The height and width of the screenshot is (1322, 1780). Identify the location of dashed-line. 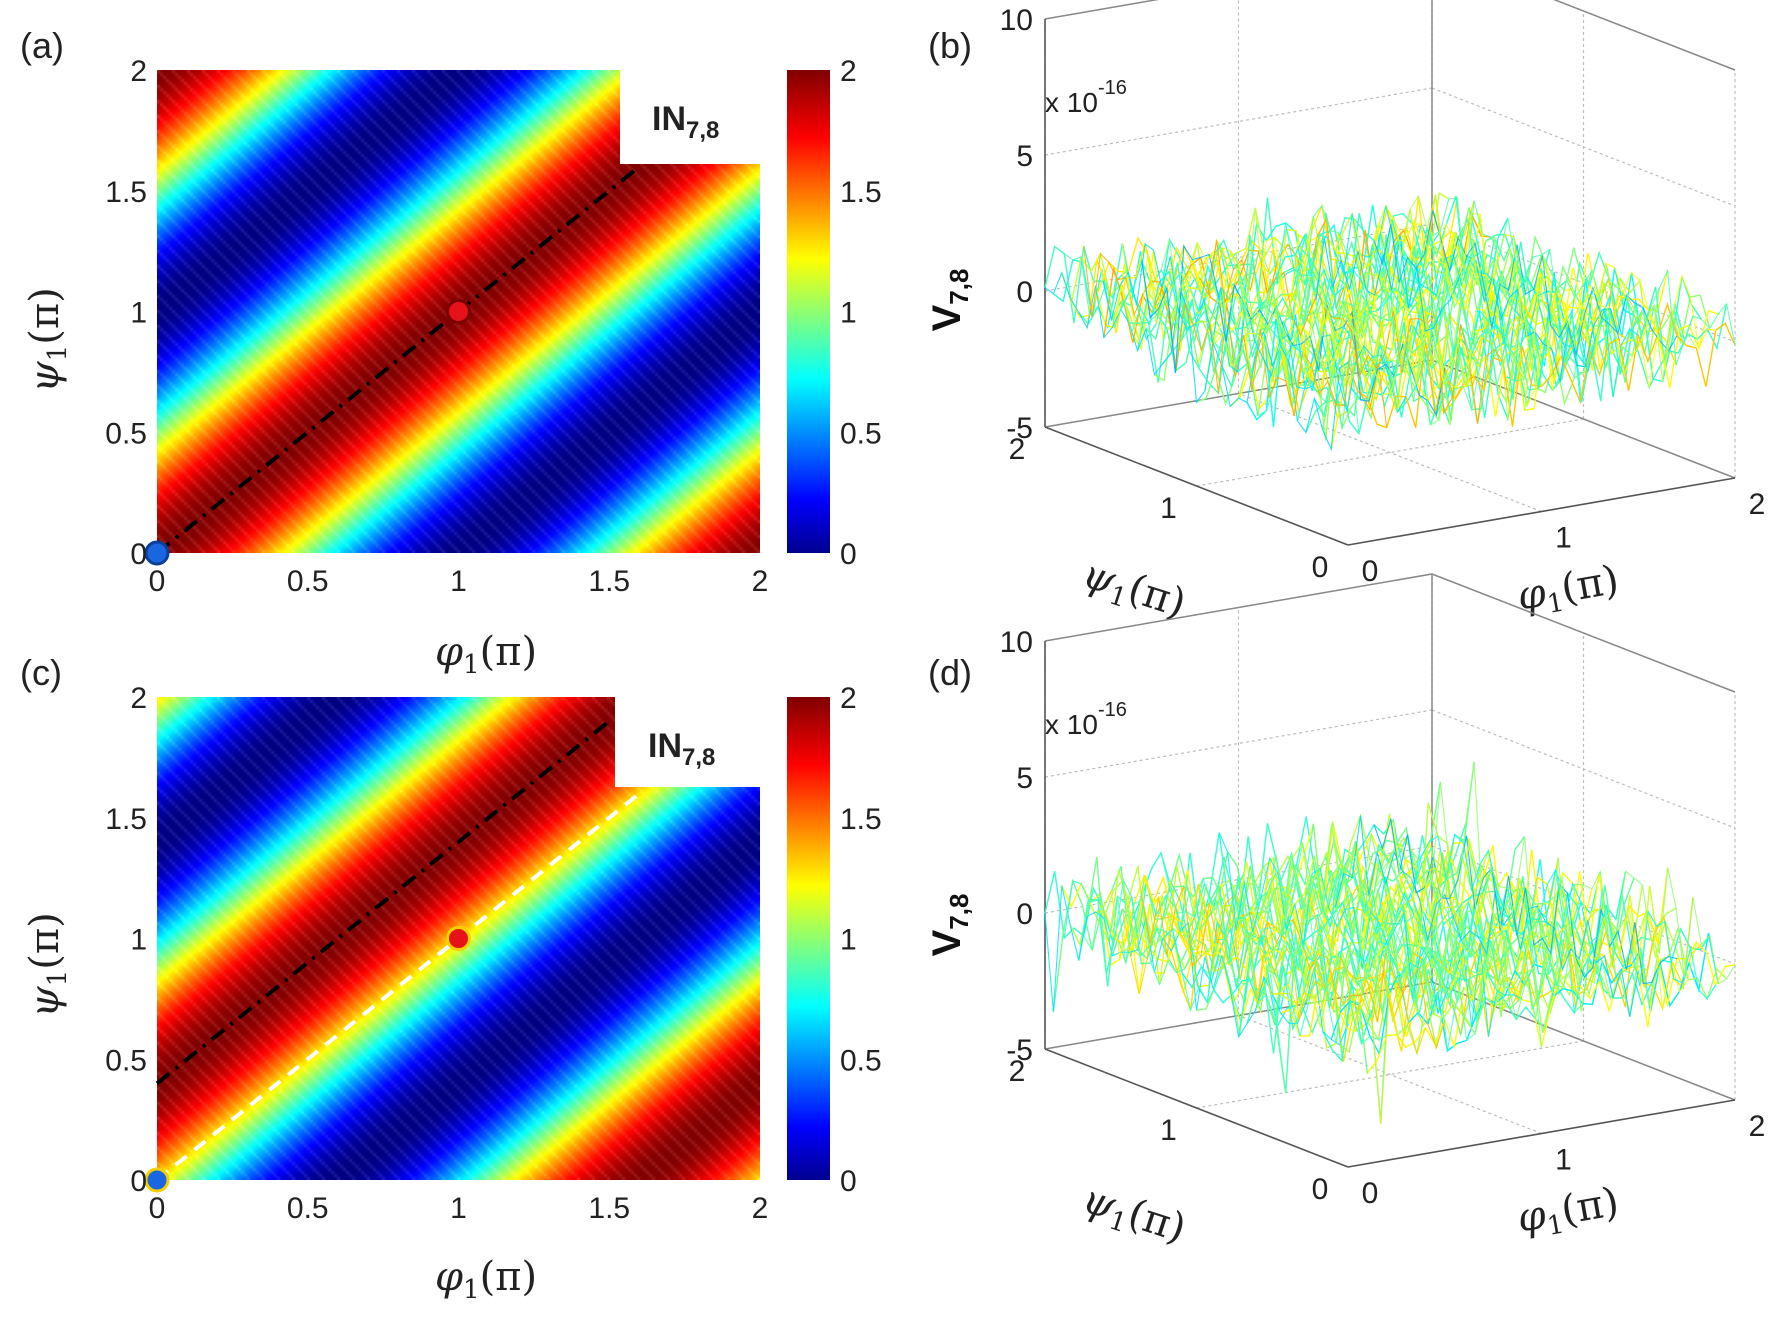
(398, 987).